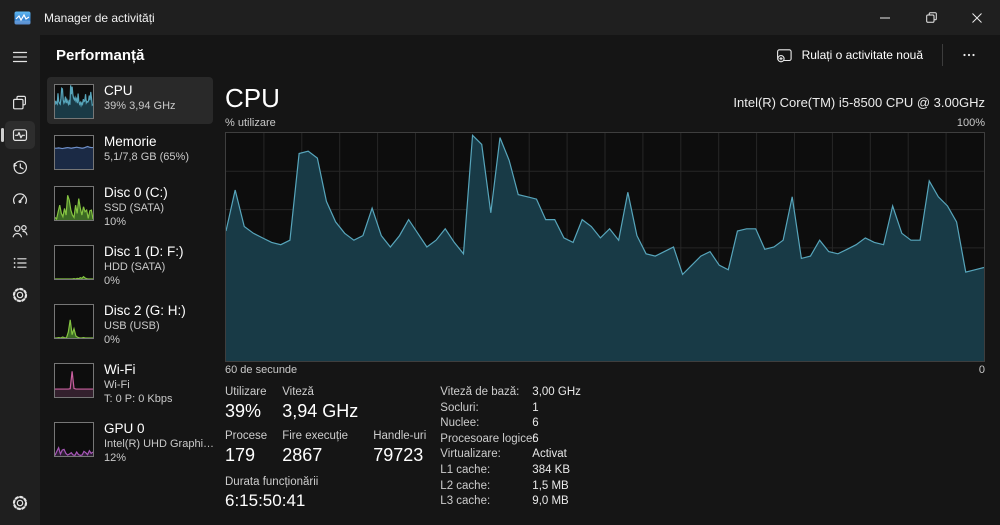 The image size is (1000, 525). Describe the element at coordinates (144, 251) in the screenshot. I see `device-title: Disc 1 (D: F:)` at that location.